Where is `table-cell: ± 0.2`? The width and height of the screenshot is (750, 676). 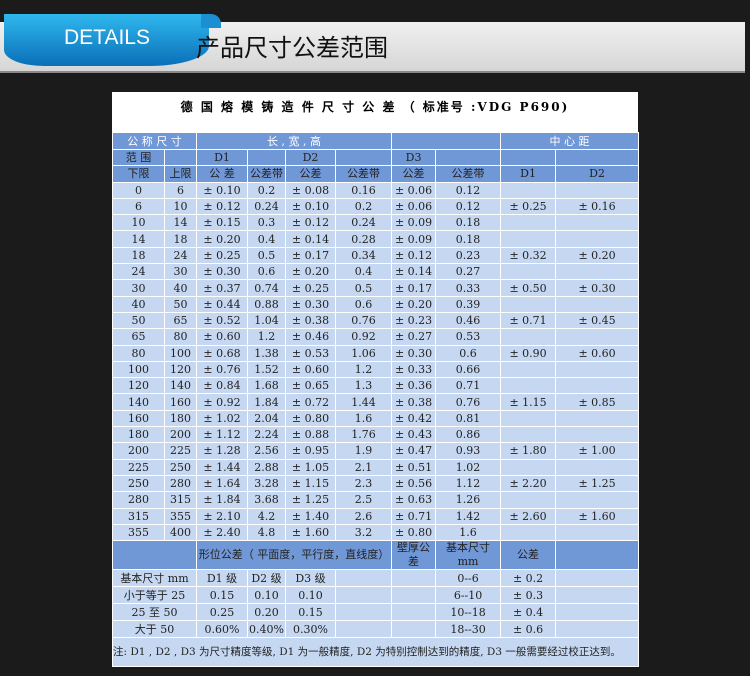
table-cell: ± 0.2 is located at coordinates (528, 578).